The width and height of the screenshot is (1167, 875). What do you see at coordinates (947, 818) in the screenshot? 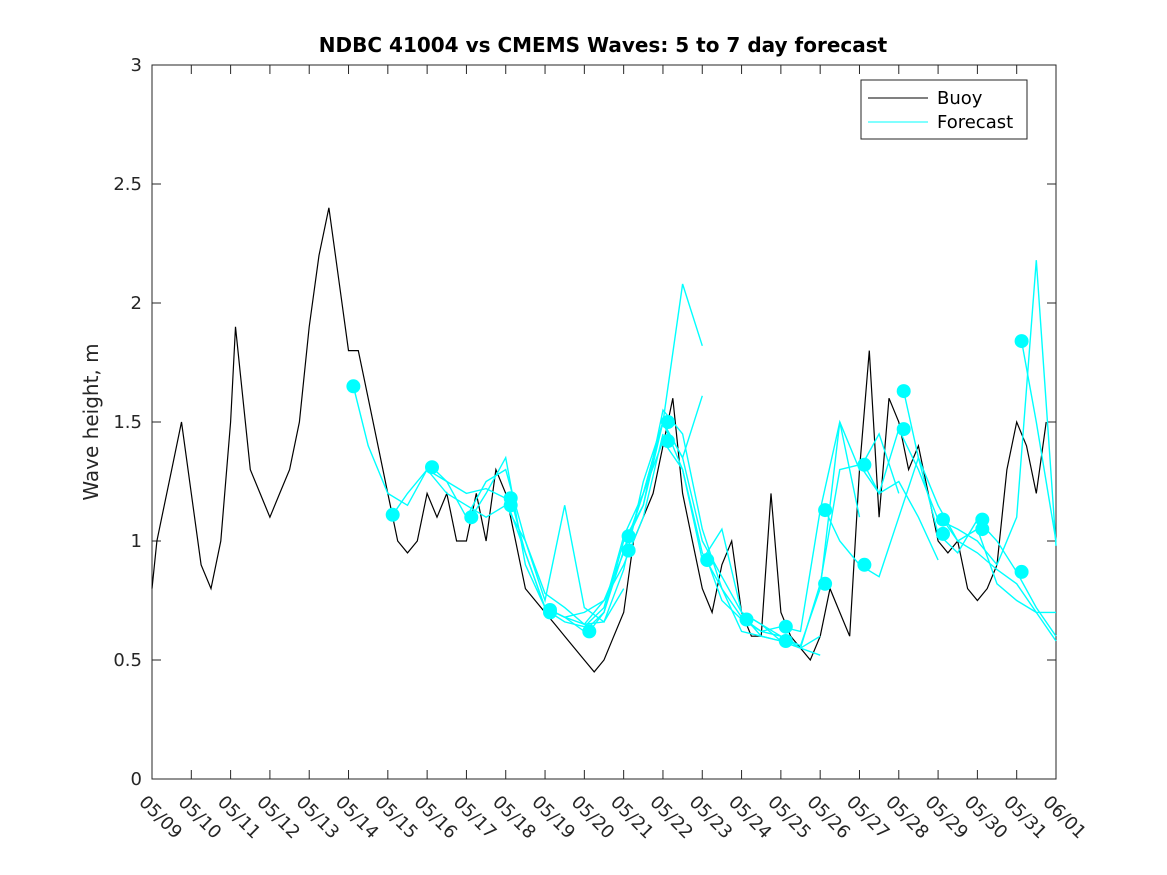
I see `x-tick-label: 05/29` at bounding box center [947, 818].